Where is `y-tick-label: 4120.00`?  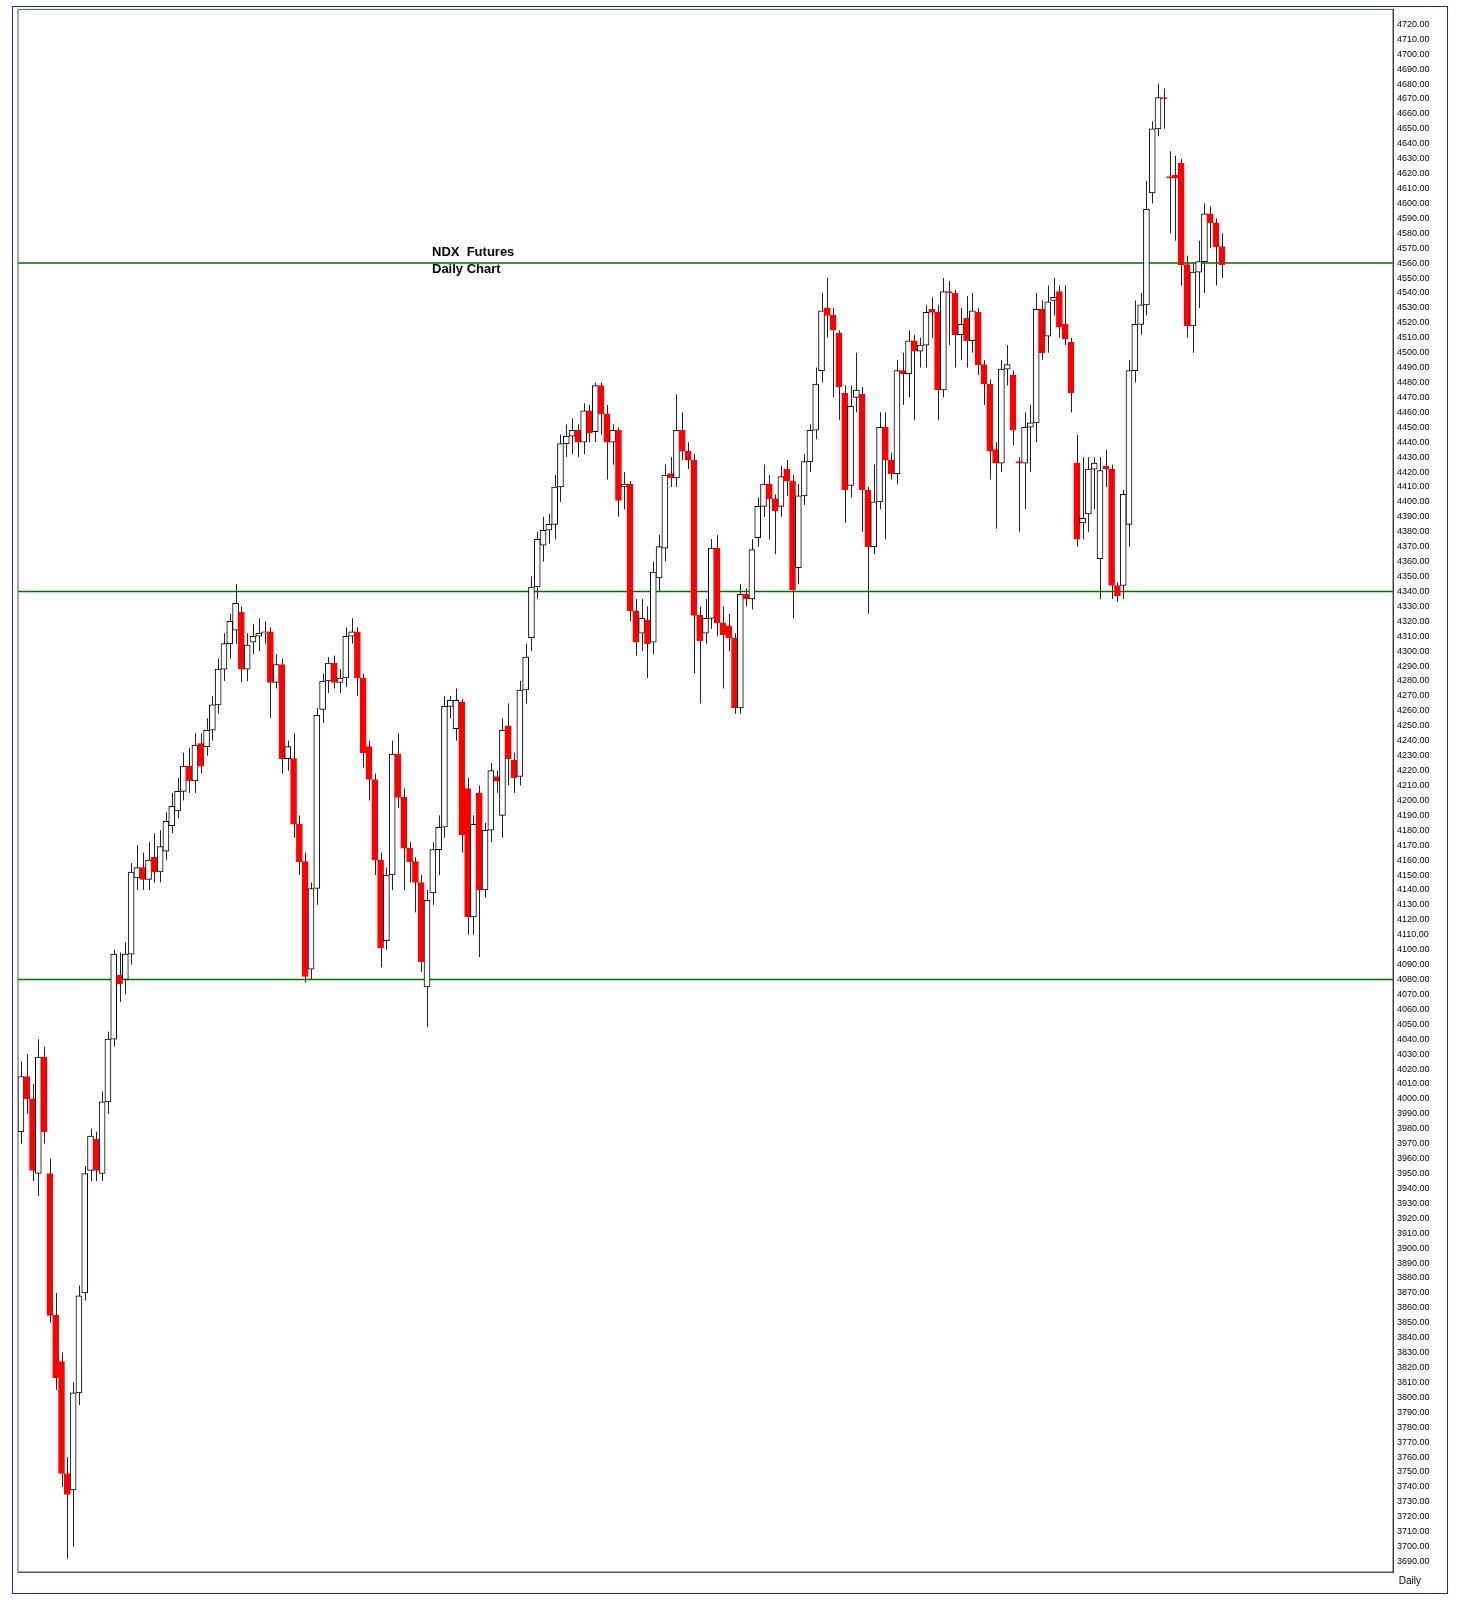 y-tick-label: 4120.00 is located at coordinates (1413, 919).